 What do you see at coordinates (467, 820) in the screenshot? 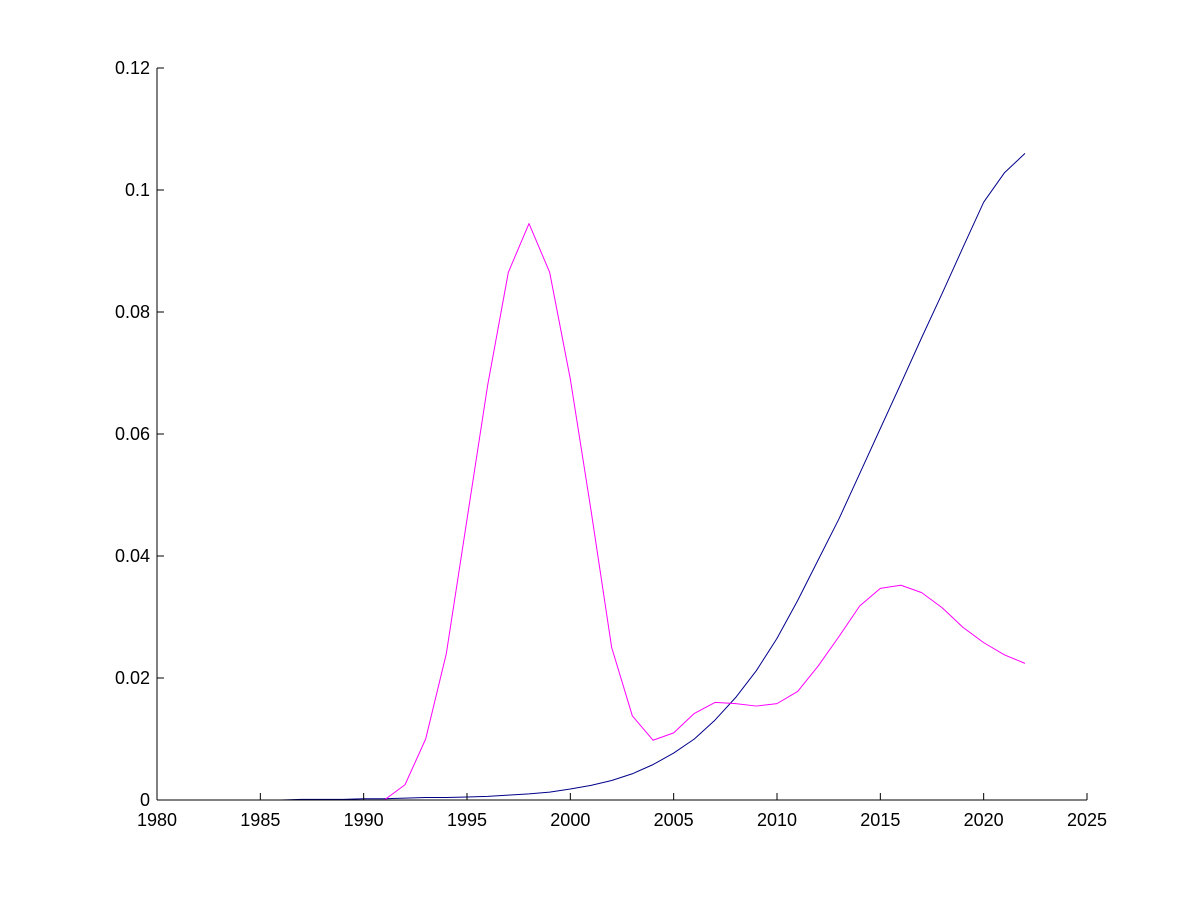
I see `x-tick-label: 1995` at bounding box center [467, 820].